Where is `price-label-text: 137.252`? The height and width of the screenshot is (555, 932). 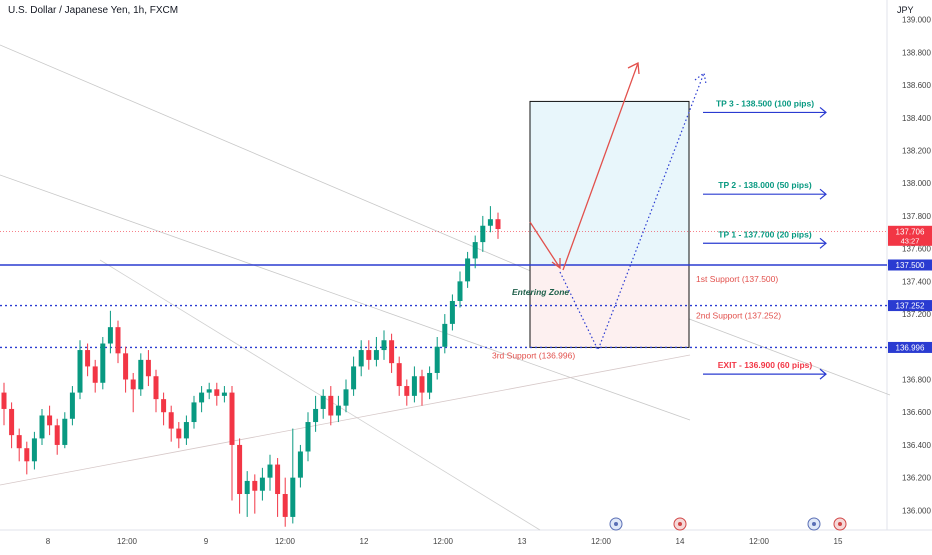 price-label-text: 137.252 is located at coordinates (910, 306).